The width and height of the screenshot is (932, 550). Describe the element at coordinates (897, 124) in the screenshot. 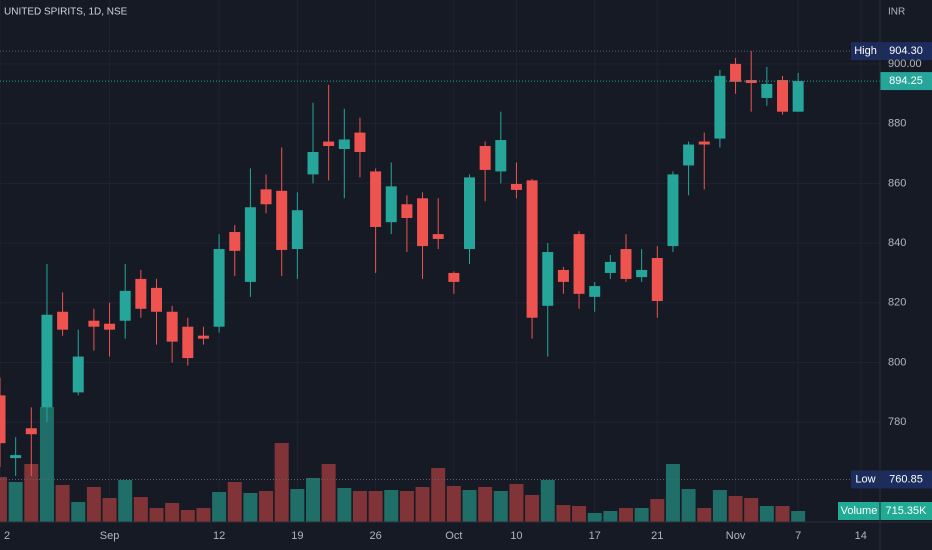

I see `y-tick-label: 880` at that location.